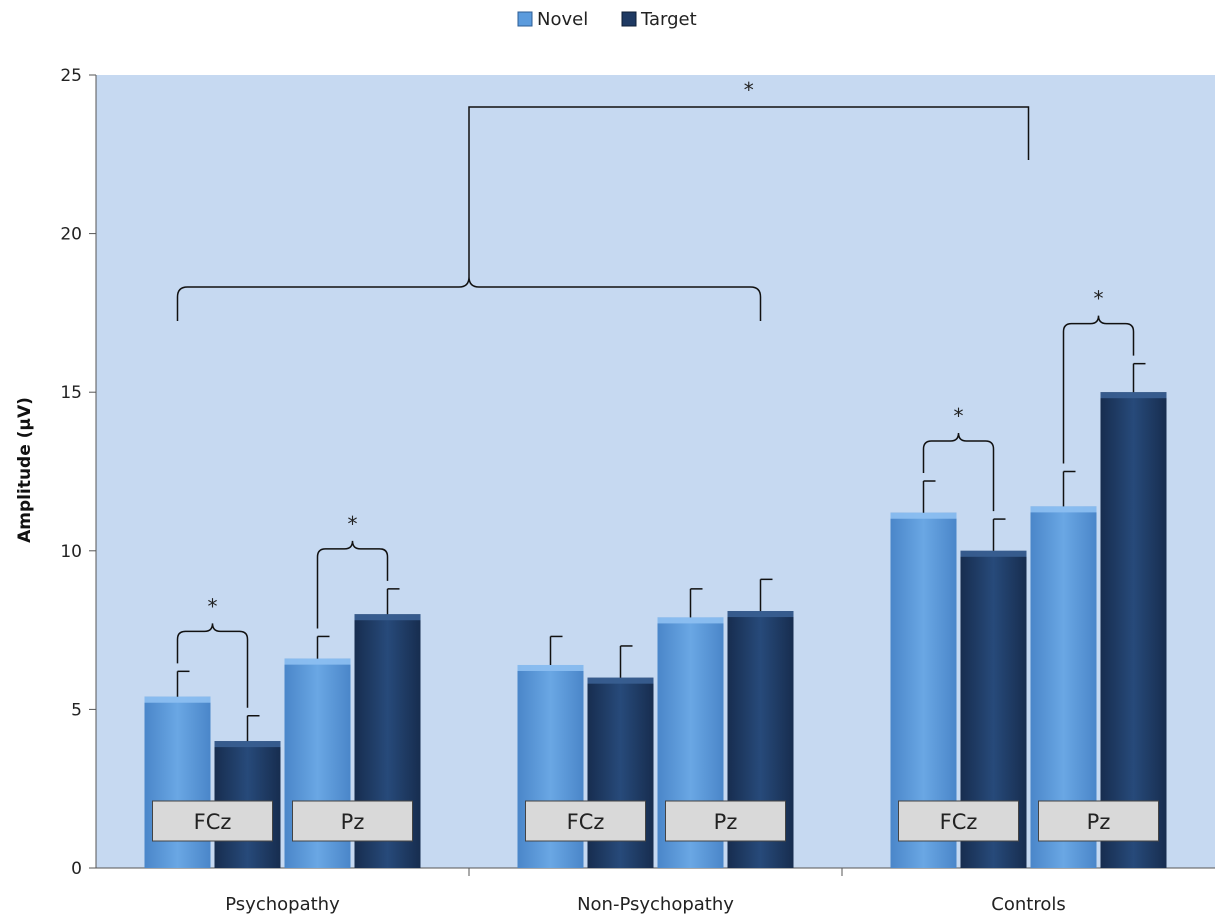 The height and width of the screenshot is (914, 1215). Describe the element at coordinates (1028, 904) in the screenshot. I see `category-label: Controls` at that location.